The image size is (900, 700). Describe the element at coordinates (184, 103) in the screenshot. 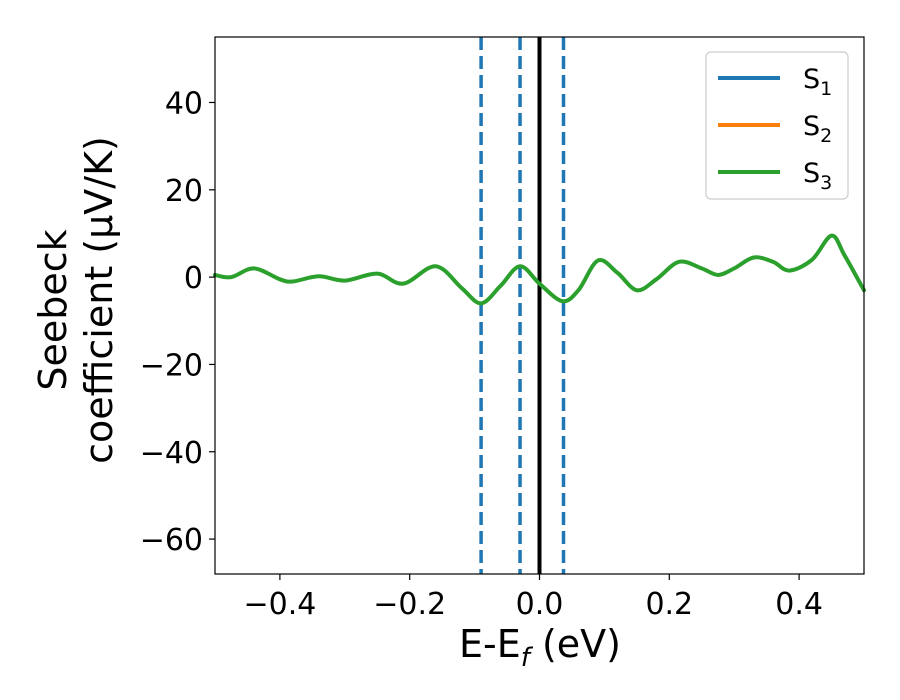

I see `y-tick-label: 40` at that location.